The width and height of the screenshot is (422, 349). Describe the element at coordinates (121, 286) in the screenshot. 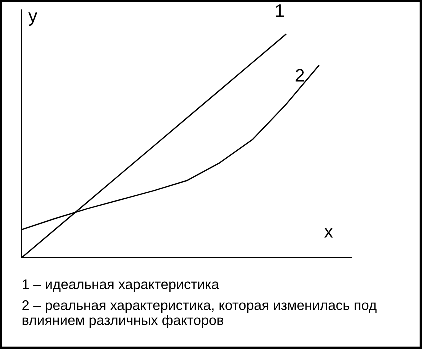

I see `text: 1 – идеальная характеристика` at that location.